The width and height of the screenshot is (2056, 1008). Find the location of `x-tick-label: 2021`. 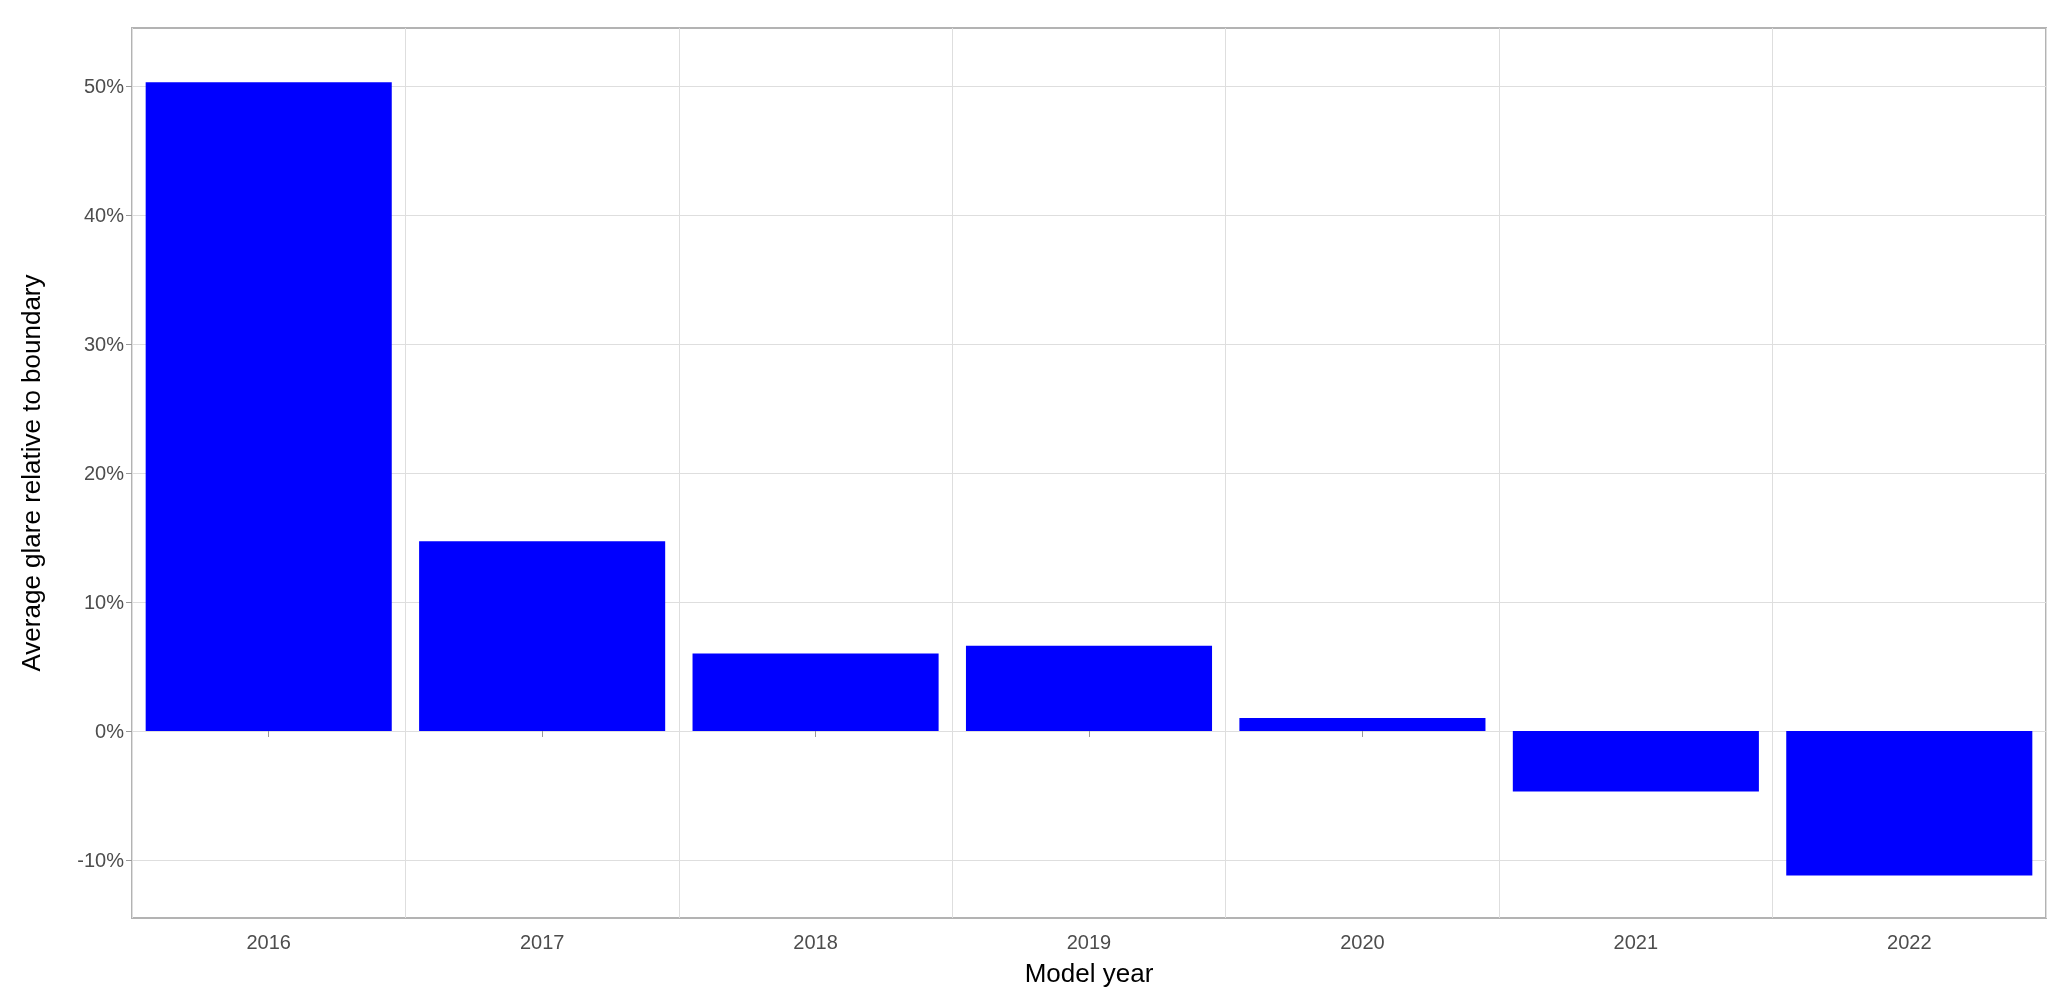

x-tick-label: 2021 is located at coordinates (1636, 942).